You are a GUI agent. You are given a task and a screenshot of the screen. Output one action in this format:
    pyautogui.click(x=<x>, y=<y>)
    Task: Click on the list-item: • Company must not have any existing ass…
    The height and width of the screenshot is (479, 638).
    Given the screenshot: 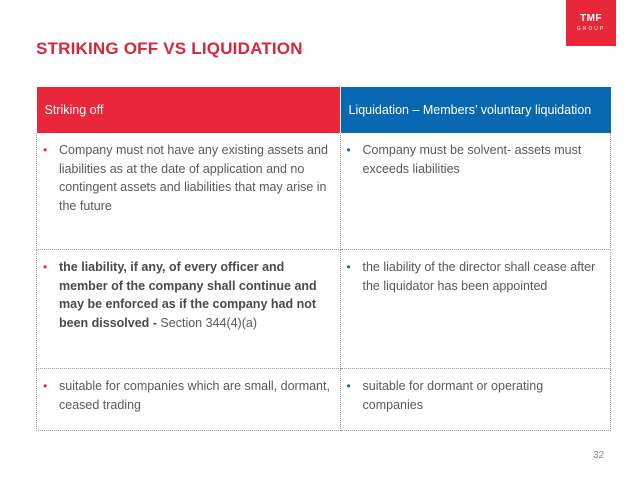 What is the action you would take?
    pyautogui.click(x=187, y=178)
    